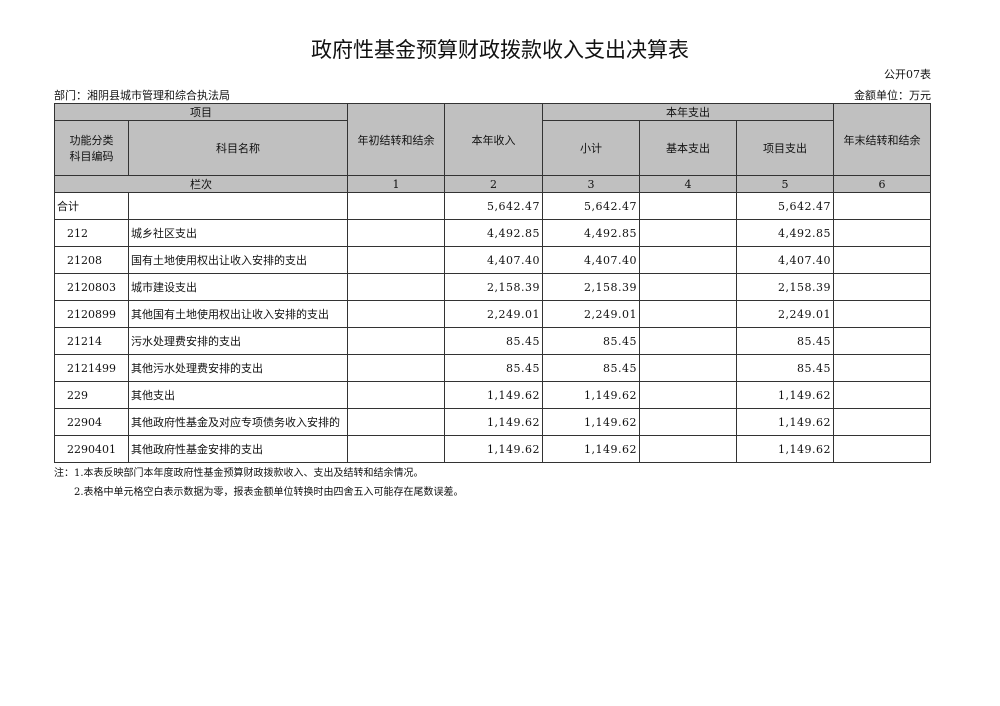  Describe the element at coordinates (238, 287) in the screenshot. I see `cell-name: 城市建设支出` at that location.